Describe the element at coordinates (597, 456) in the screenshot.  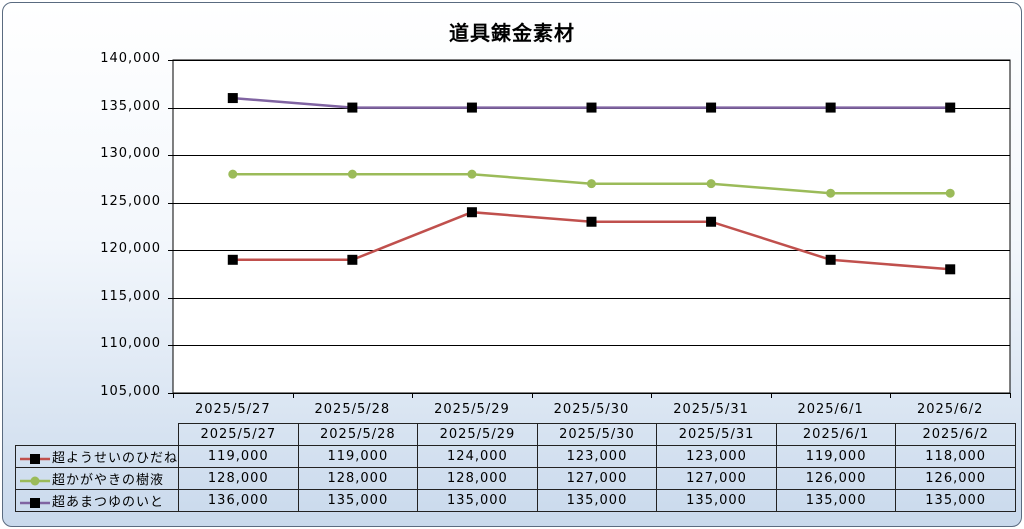
I see `table-cell-0-3: 123,000` at that location.